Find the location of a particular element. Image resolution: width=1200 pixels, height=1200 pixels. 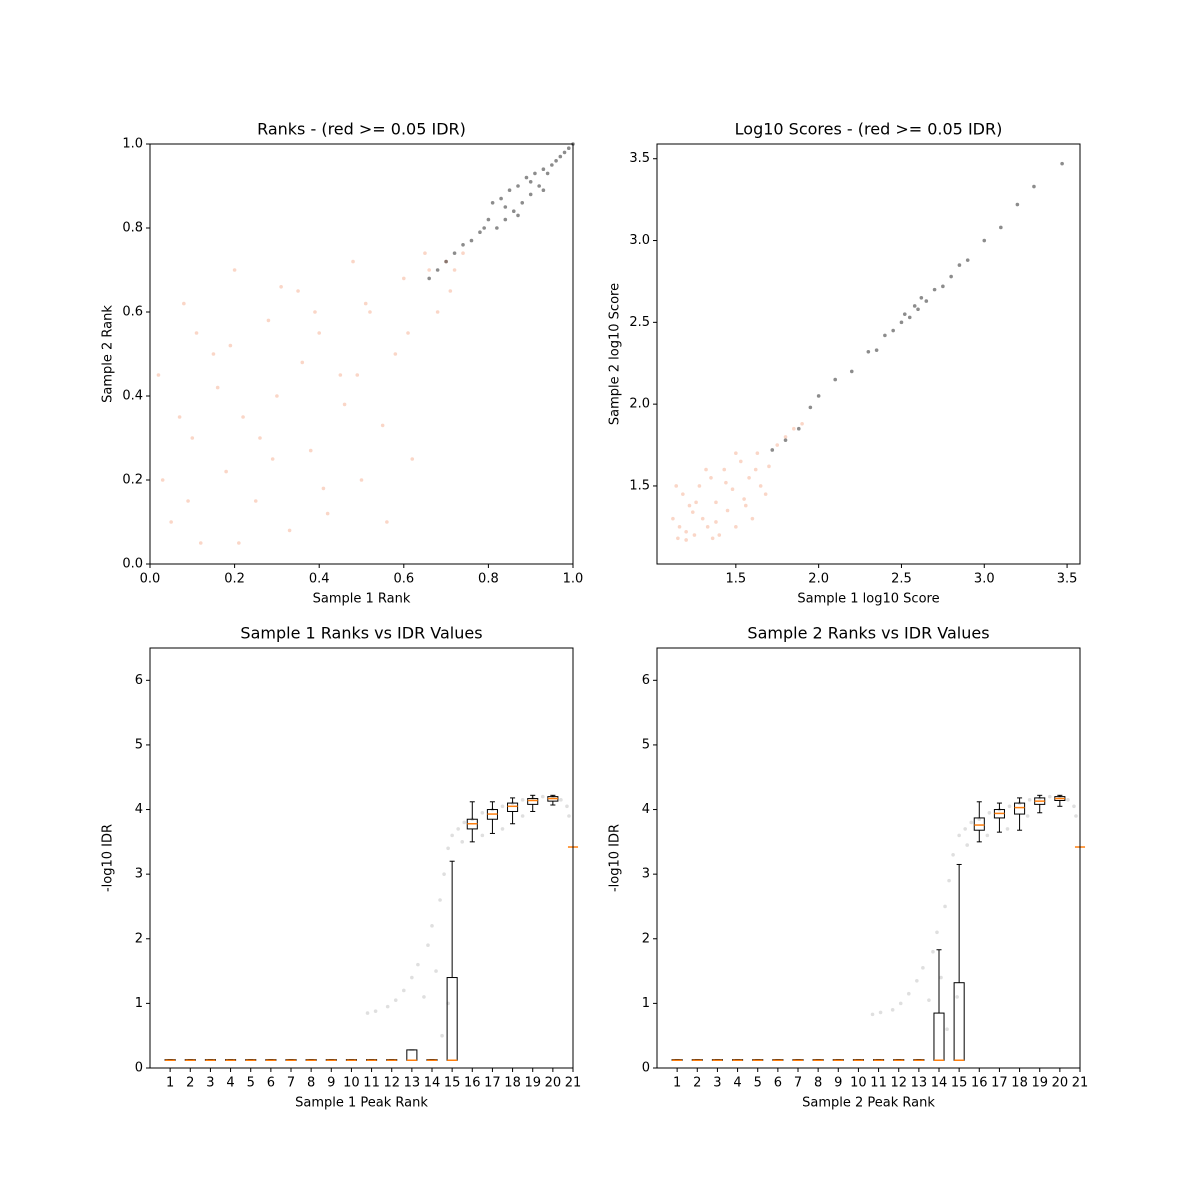

y-tick-label: 0.0 is located at coordinates (132, 564).